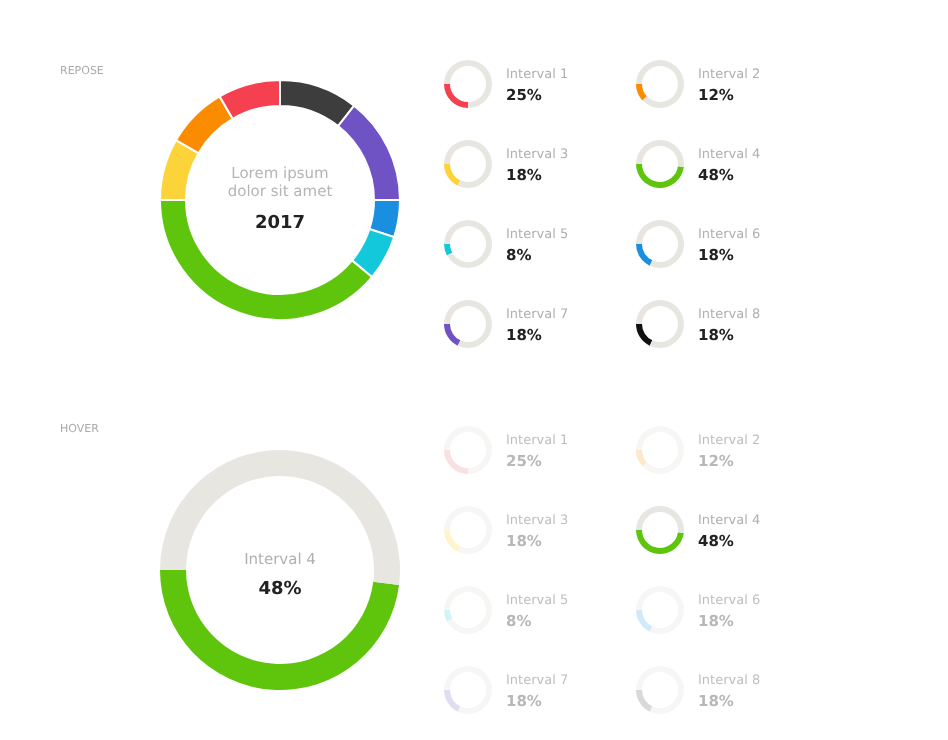 This screenshot has height=740, width=948. Describe the element at coordinates (280, 590) in the screenshot. I see `data-label: 48%` at that location.